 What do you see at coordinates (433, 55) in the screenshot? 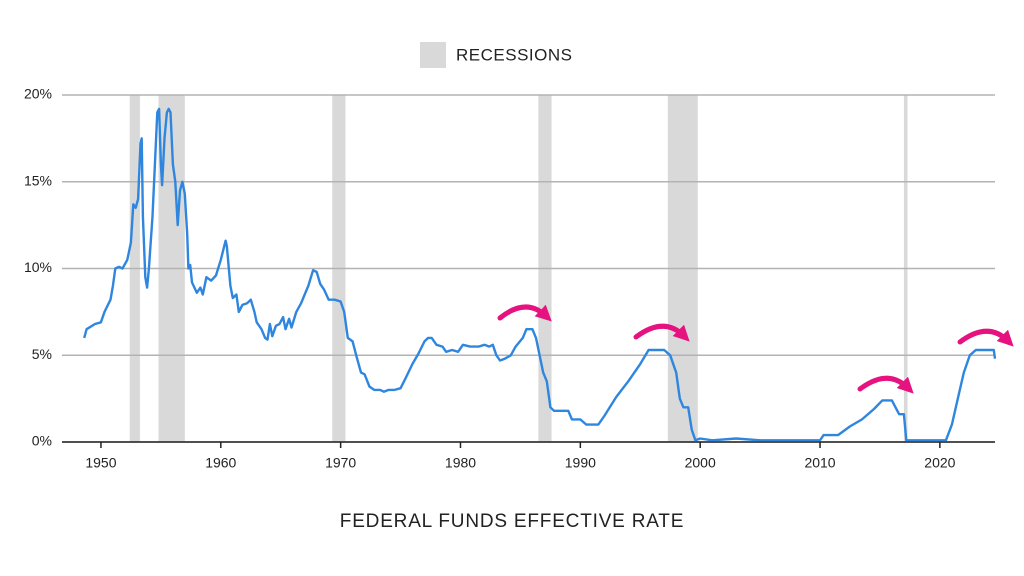
I see `legend-swatch` at bounding box center [433, 55].